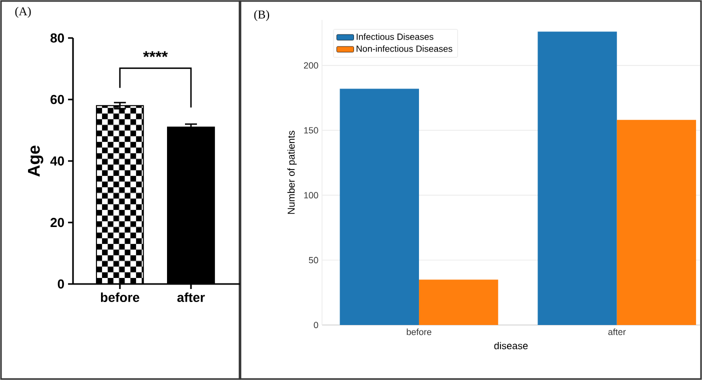 This screenshot has height=380, width=702. Describe the element at coordinates (57, 38) in the screenshot. I see `y-tick-label: 80` at that location.